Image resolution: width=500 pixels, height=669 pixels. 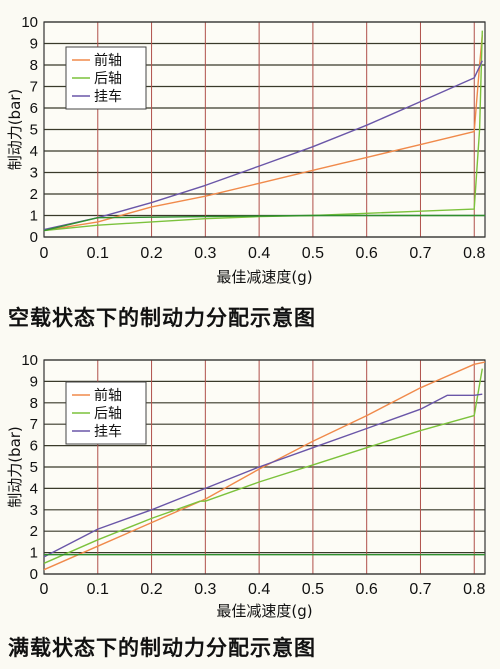 I want to click on chart-caption: 空载状态下的制动力分配示意图, so click(x=162, y=318).